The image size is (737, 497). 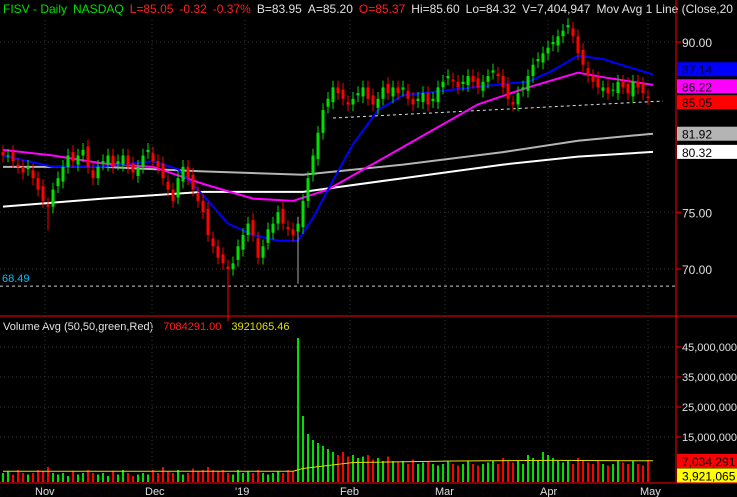 What do you see at coordinates (16, 279) in the screenshot?
I see `support-label: 68.49` at bounding box center [16, 279].